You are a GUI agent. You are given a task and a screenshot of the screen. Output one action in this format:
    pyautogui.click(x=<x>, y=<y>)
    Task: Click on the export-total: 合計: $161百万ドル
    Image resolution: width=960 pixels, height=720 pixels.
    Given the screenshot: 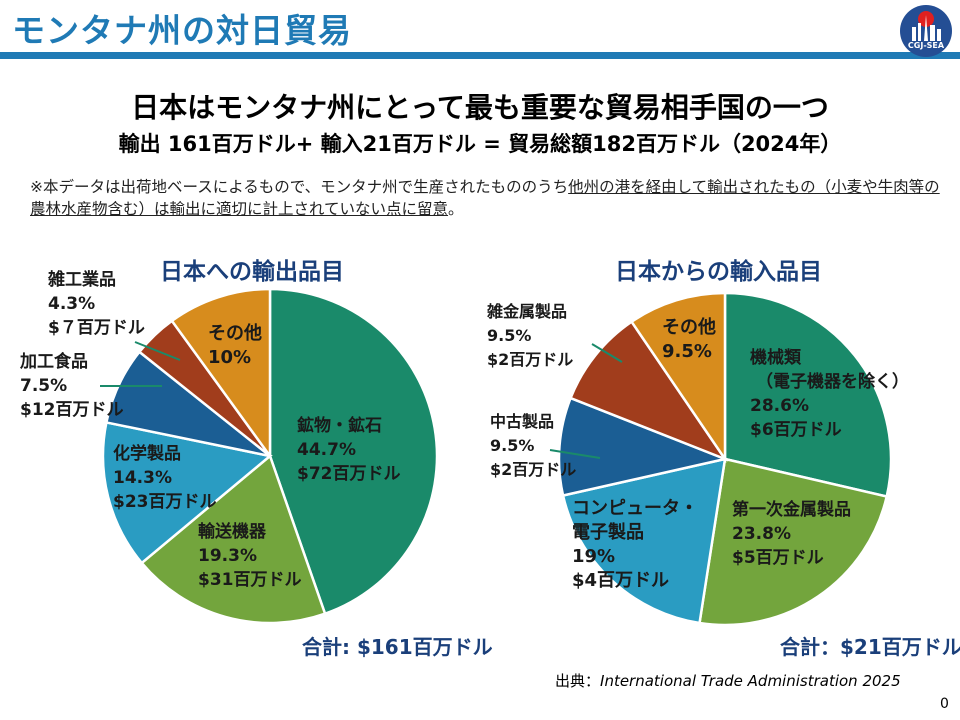 What is the action you would take?
    pyautogui.click(x=397, y=647)
    